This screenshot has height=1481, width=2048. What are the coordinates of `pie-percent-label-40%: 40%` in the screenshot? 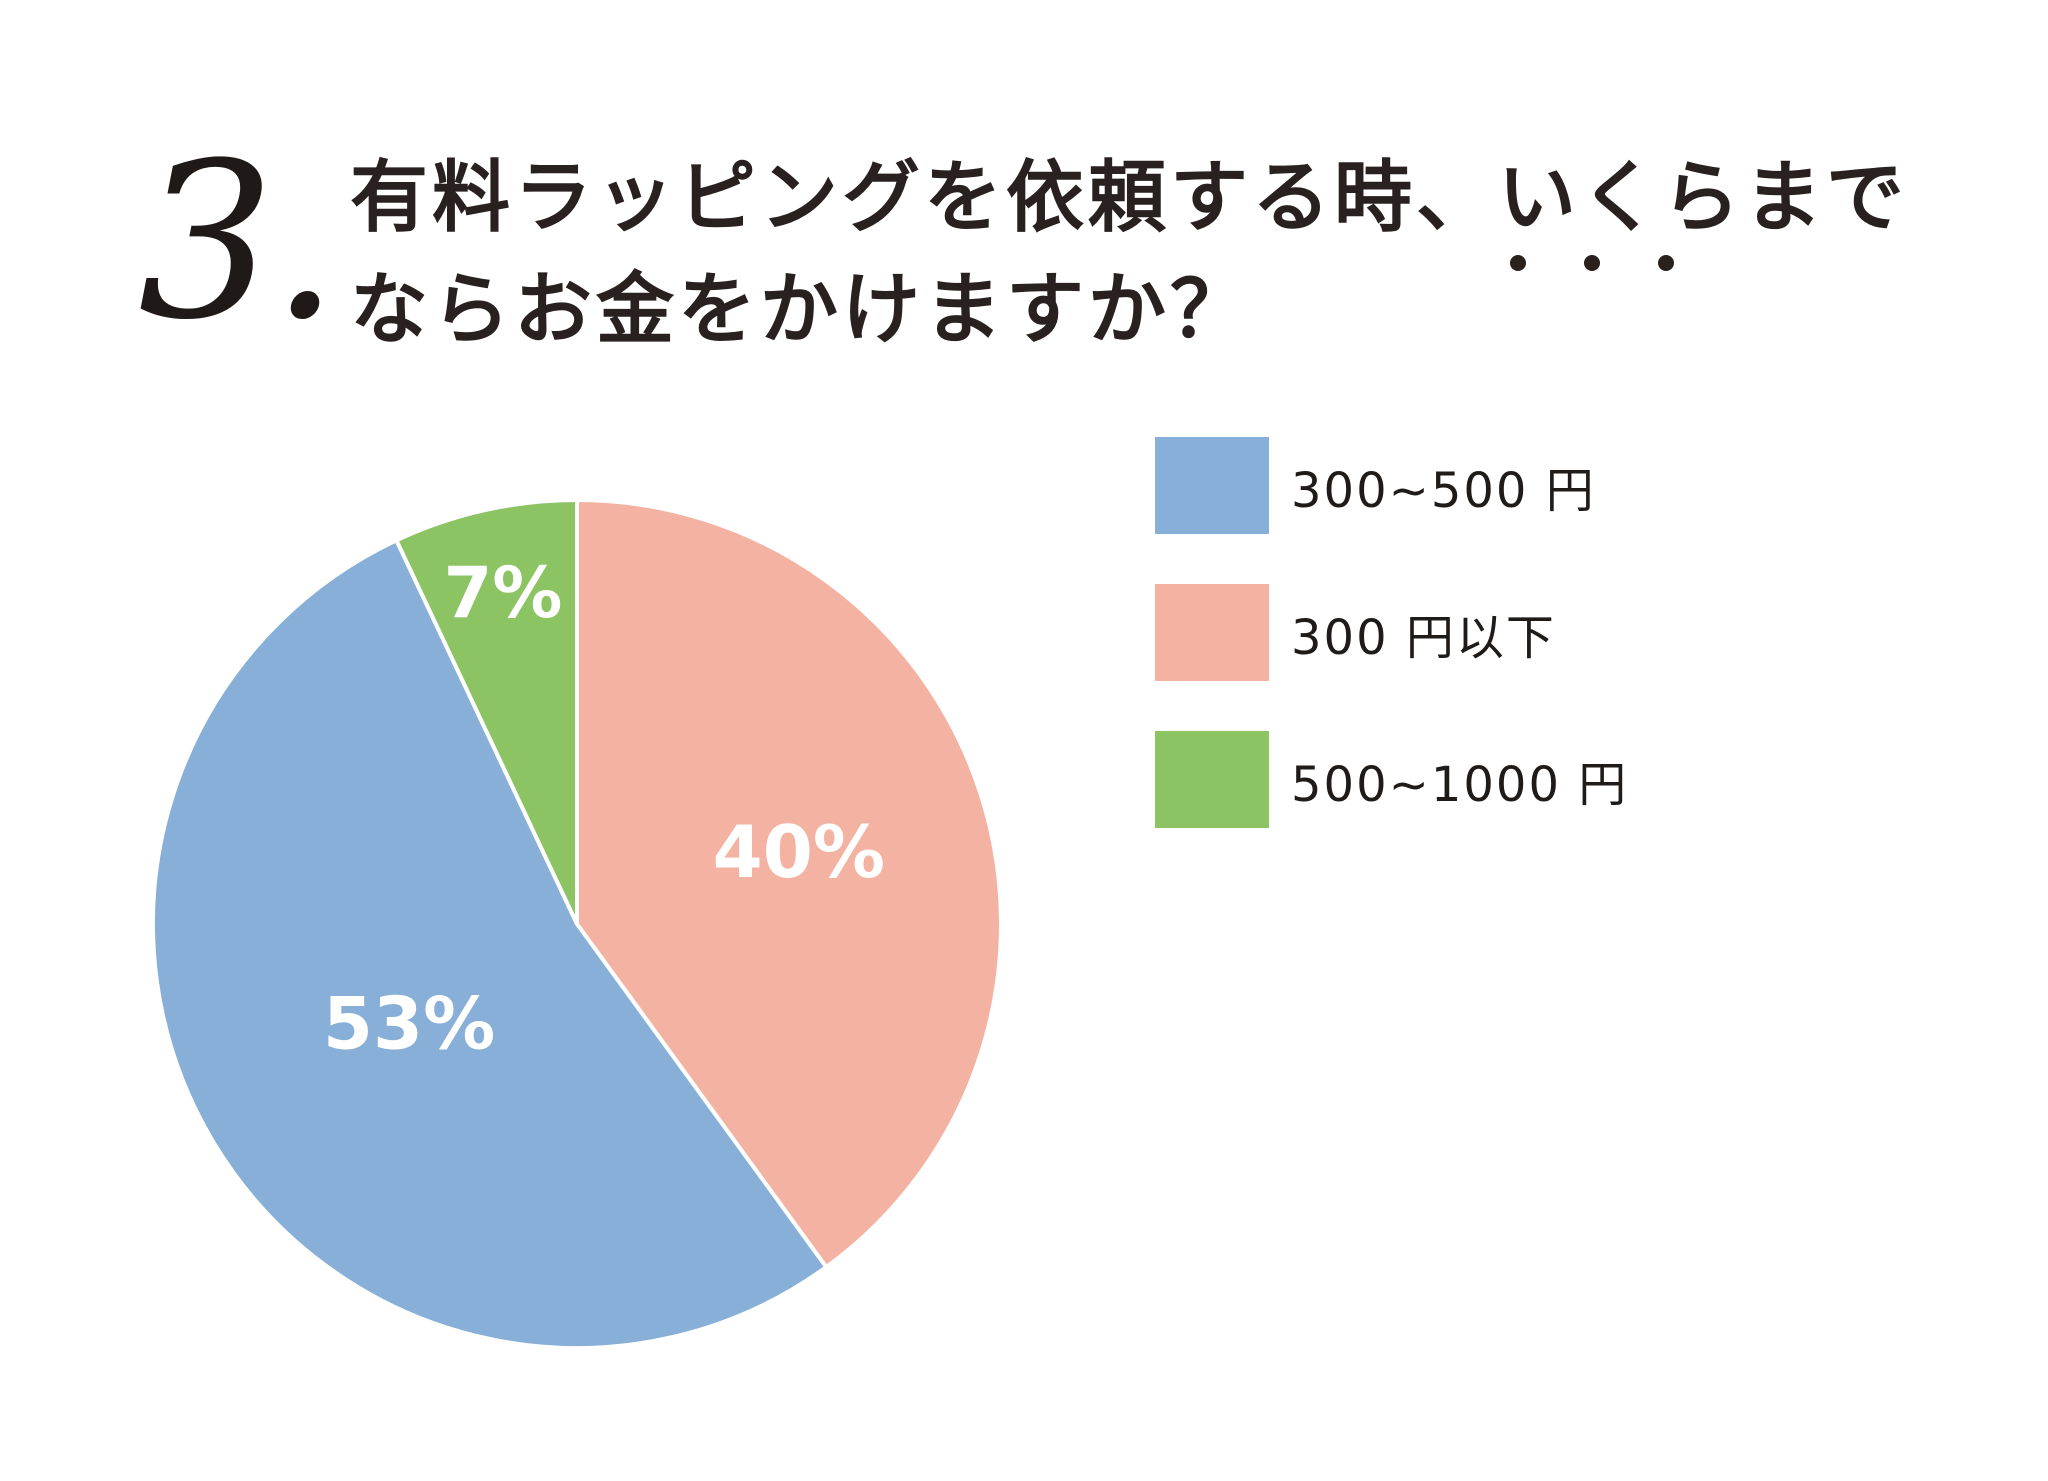 It's located at (799, 852).